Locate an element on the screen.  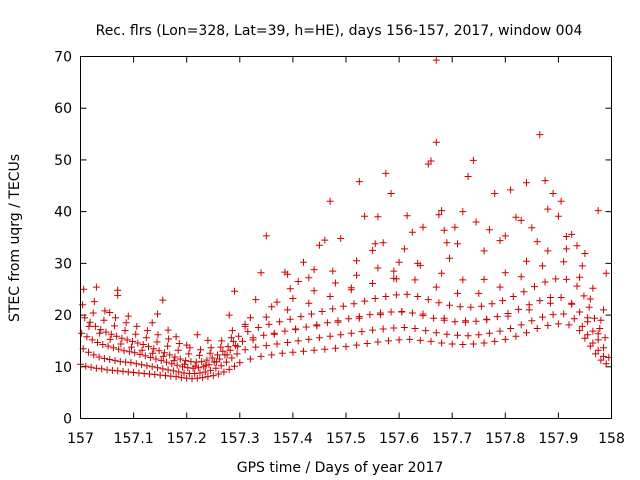
y-tick-labels: 0 10 20 30 40 50 60 70 is located at coordinates (63, 239).